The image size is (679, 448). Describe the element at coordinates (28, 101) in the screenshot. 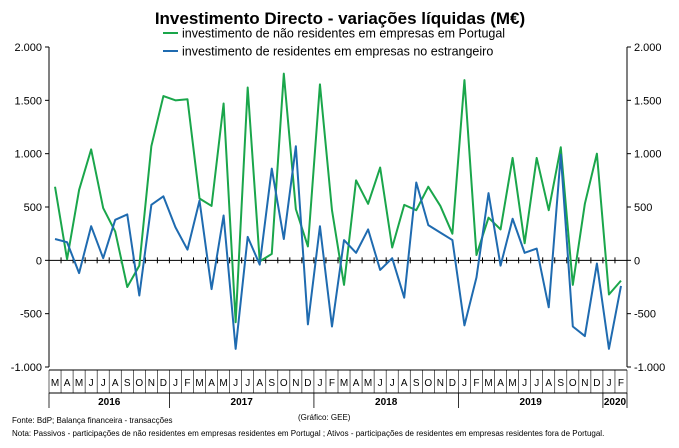

I see `y-tick-label-left: 1.500` at that location.